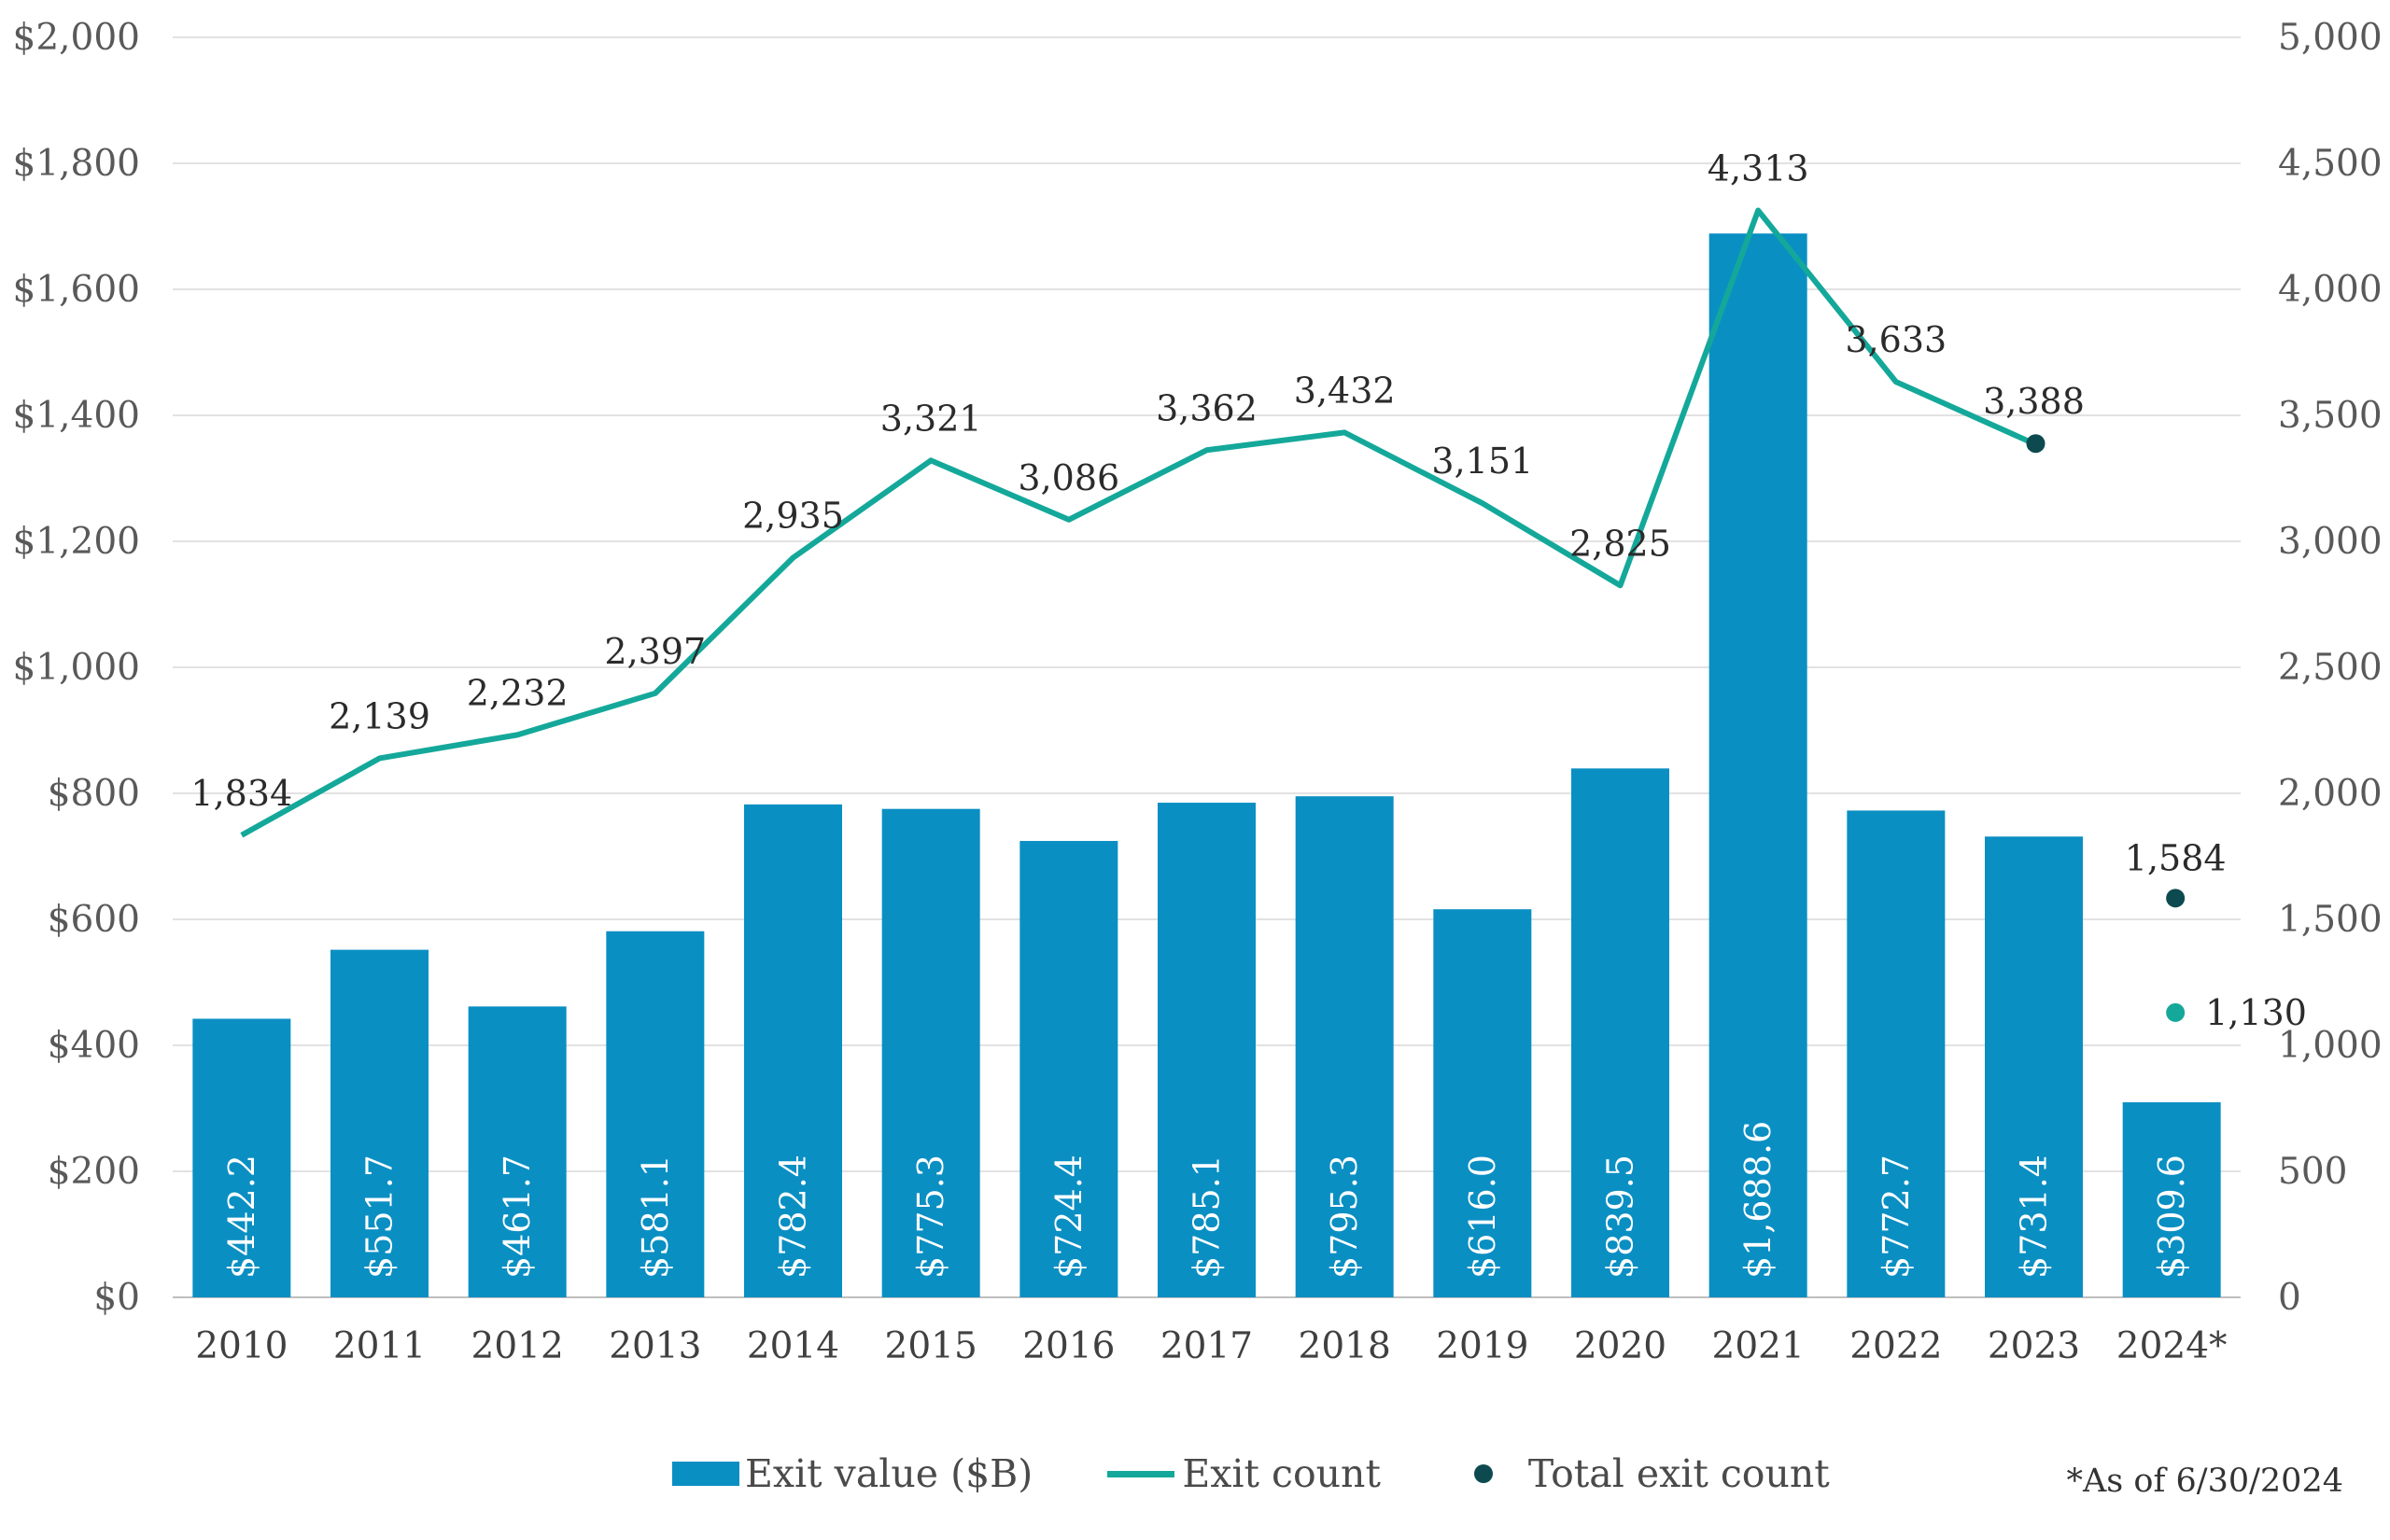 This screenshot has height=1540, width=2390. I want to click on line-value-label: 3,388, so click(2034, 401).